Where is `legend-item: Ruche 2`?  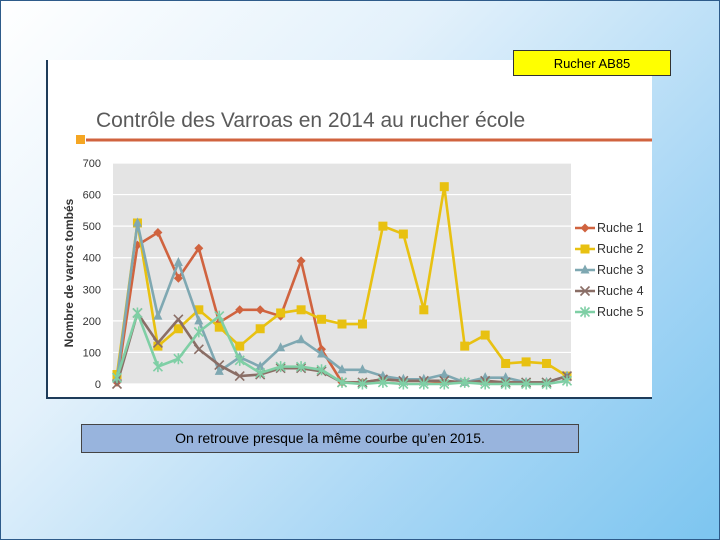
legend-item: Ruche 2 is located at coordinates (609, 249).